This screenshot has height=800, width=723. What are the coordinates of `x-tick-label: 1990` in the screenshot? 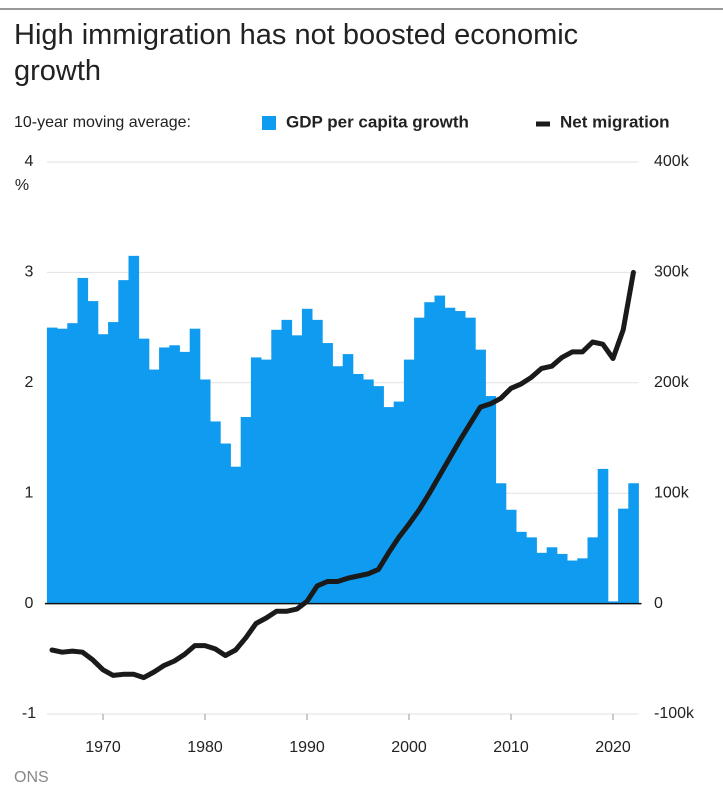 It's located at (307, 747).